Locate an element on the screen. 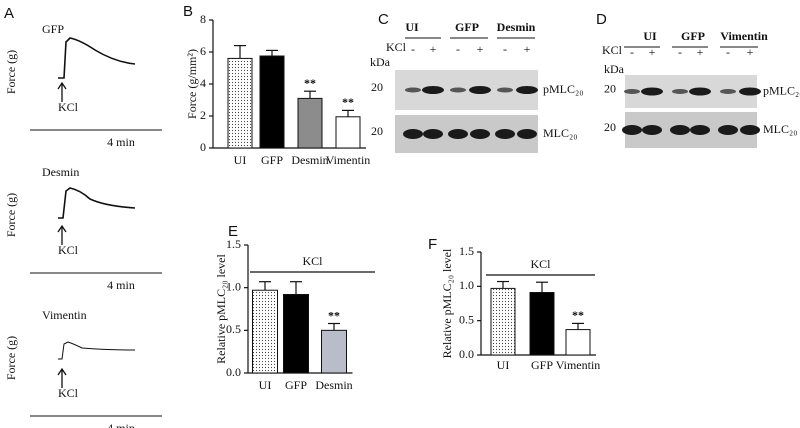  band-label: MLC₂₀ is located at coordinates (560, 133).